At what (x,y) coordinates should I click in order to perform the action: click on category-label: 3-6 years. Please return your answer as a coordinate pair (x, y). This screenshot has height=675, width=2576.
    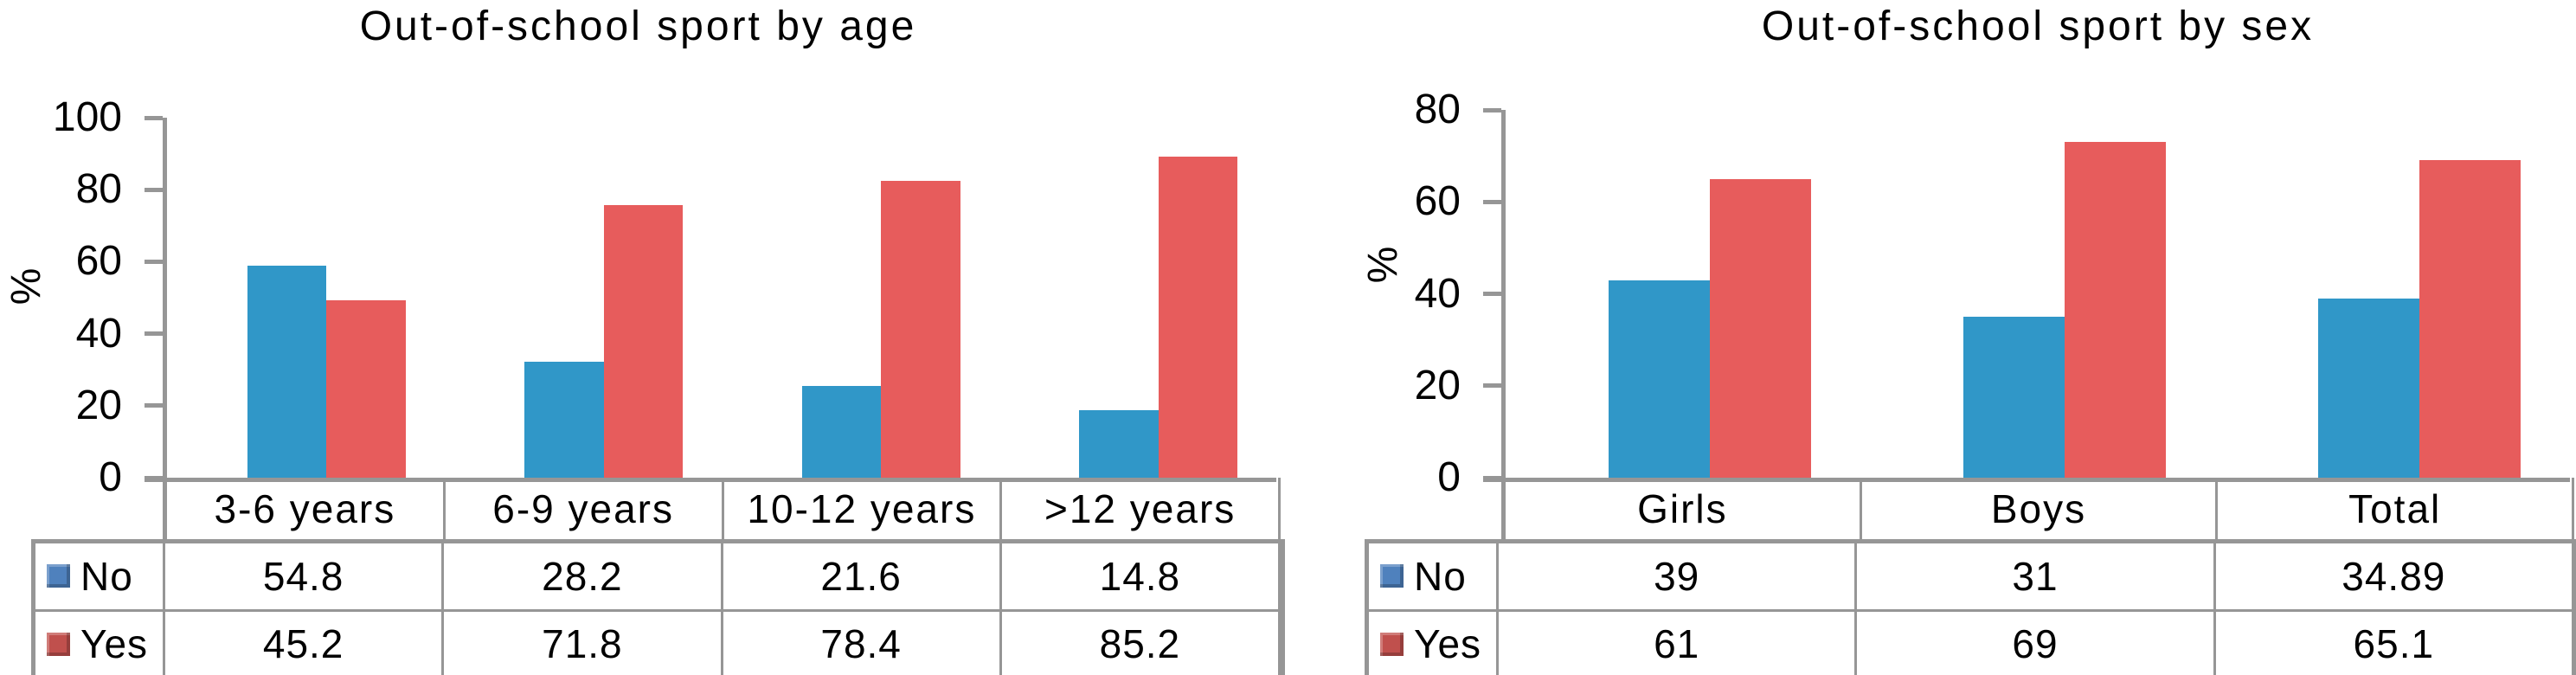
    Looking at the image, I should click on (307, 508).